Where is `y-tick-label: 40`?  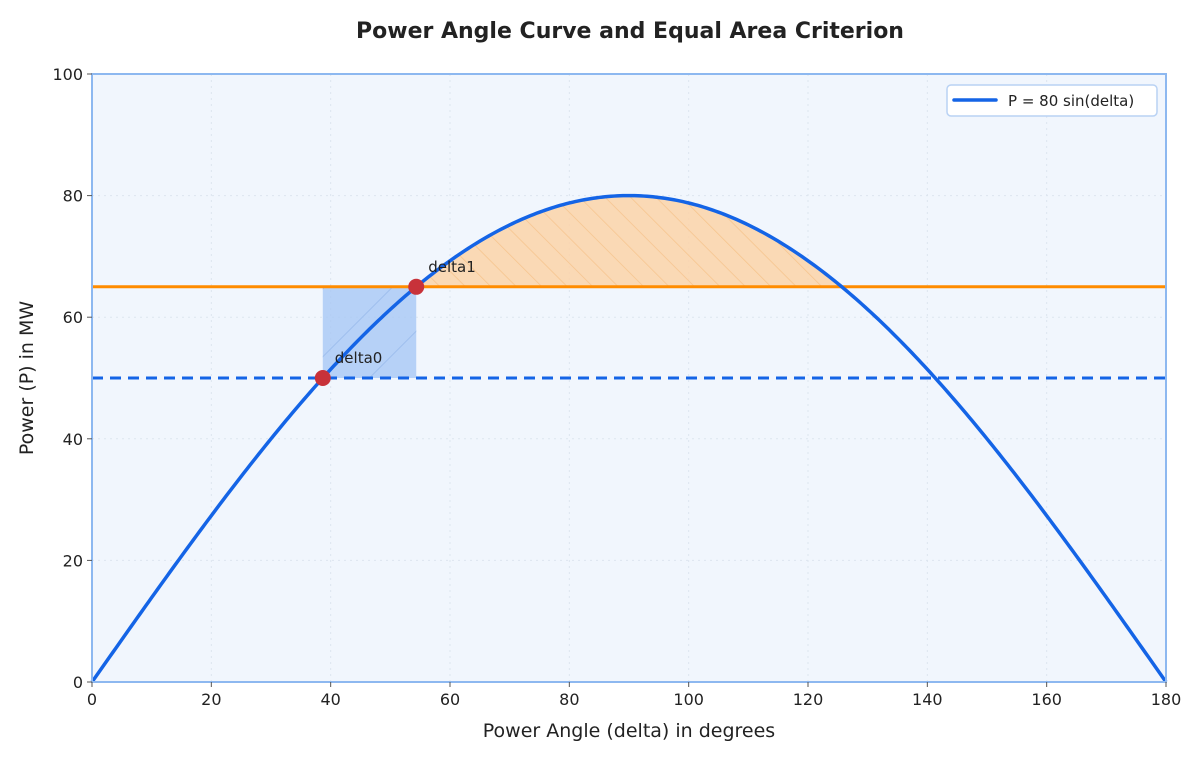
y-tick-label: 40 is located at coordinates (73, 439).